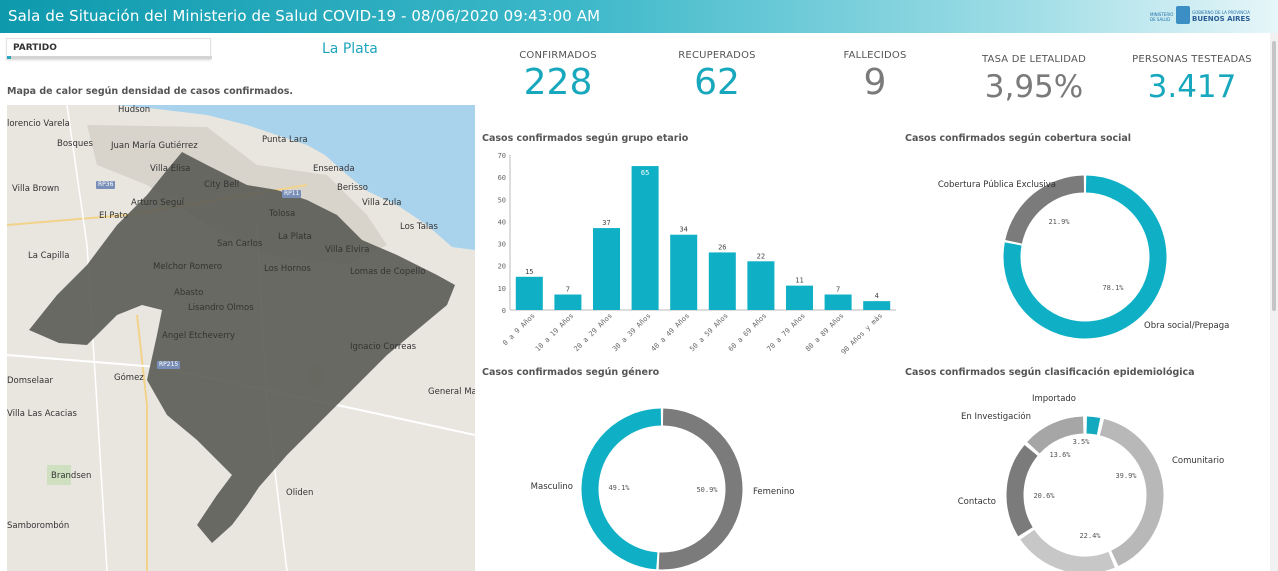 The image size is (1278, 571). Describe the element at coordinates (1082, 442) in the screenshot. I see `segment-percent-label: 3.5%` at that location.